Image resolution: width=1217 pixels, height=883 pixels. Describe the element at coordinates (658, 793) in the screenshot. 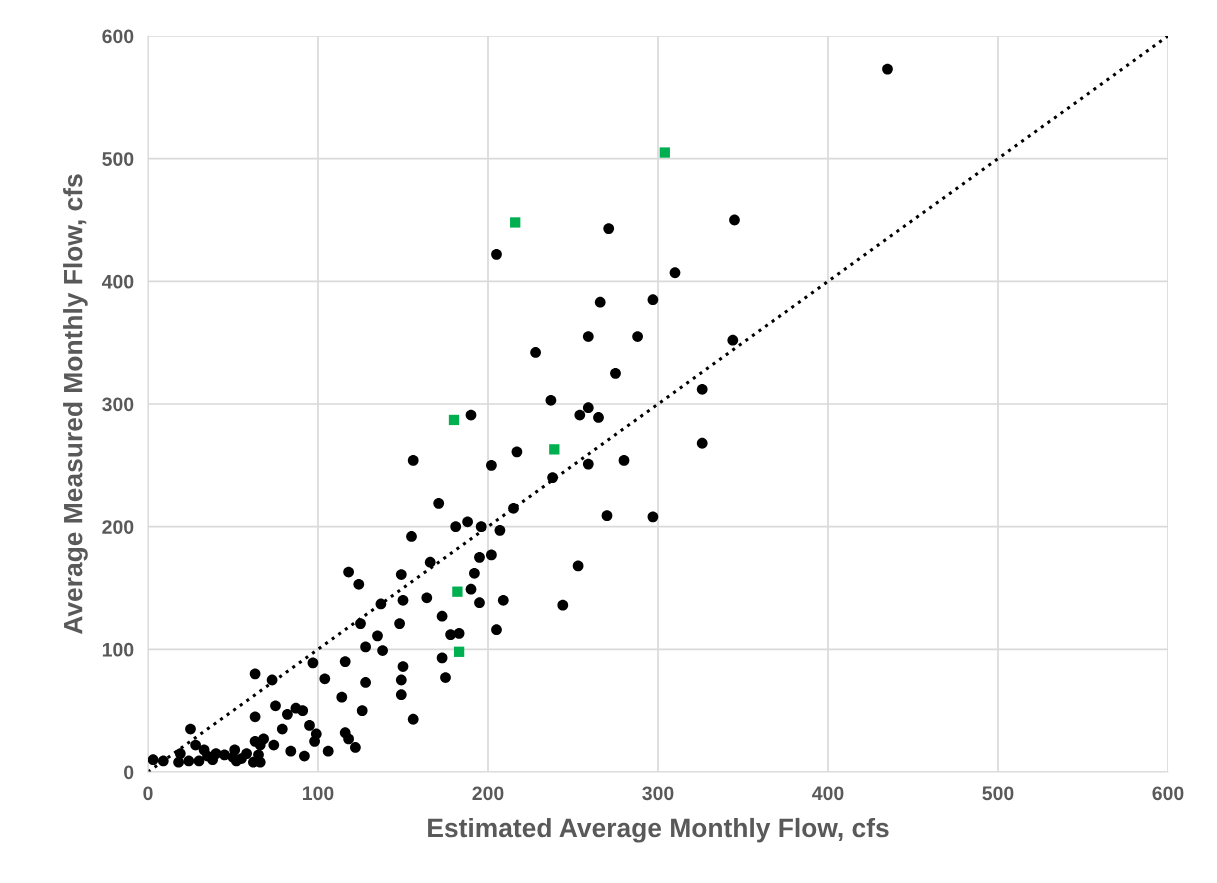

I see `x-tick-label: 300` at that location.